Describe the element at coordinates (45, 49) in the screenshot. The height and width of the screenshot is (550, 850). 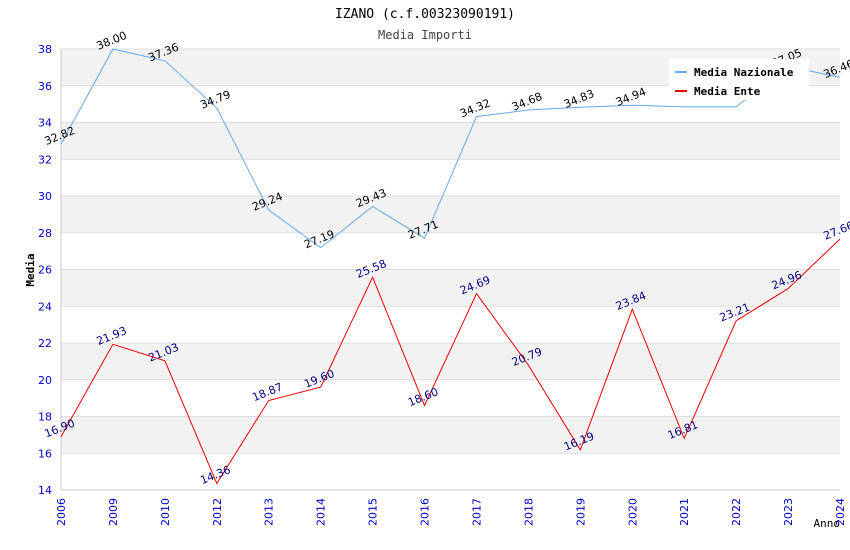
I see `y-tick-label: 38` at that location.